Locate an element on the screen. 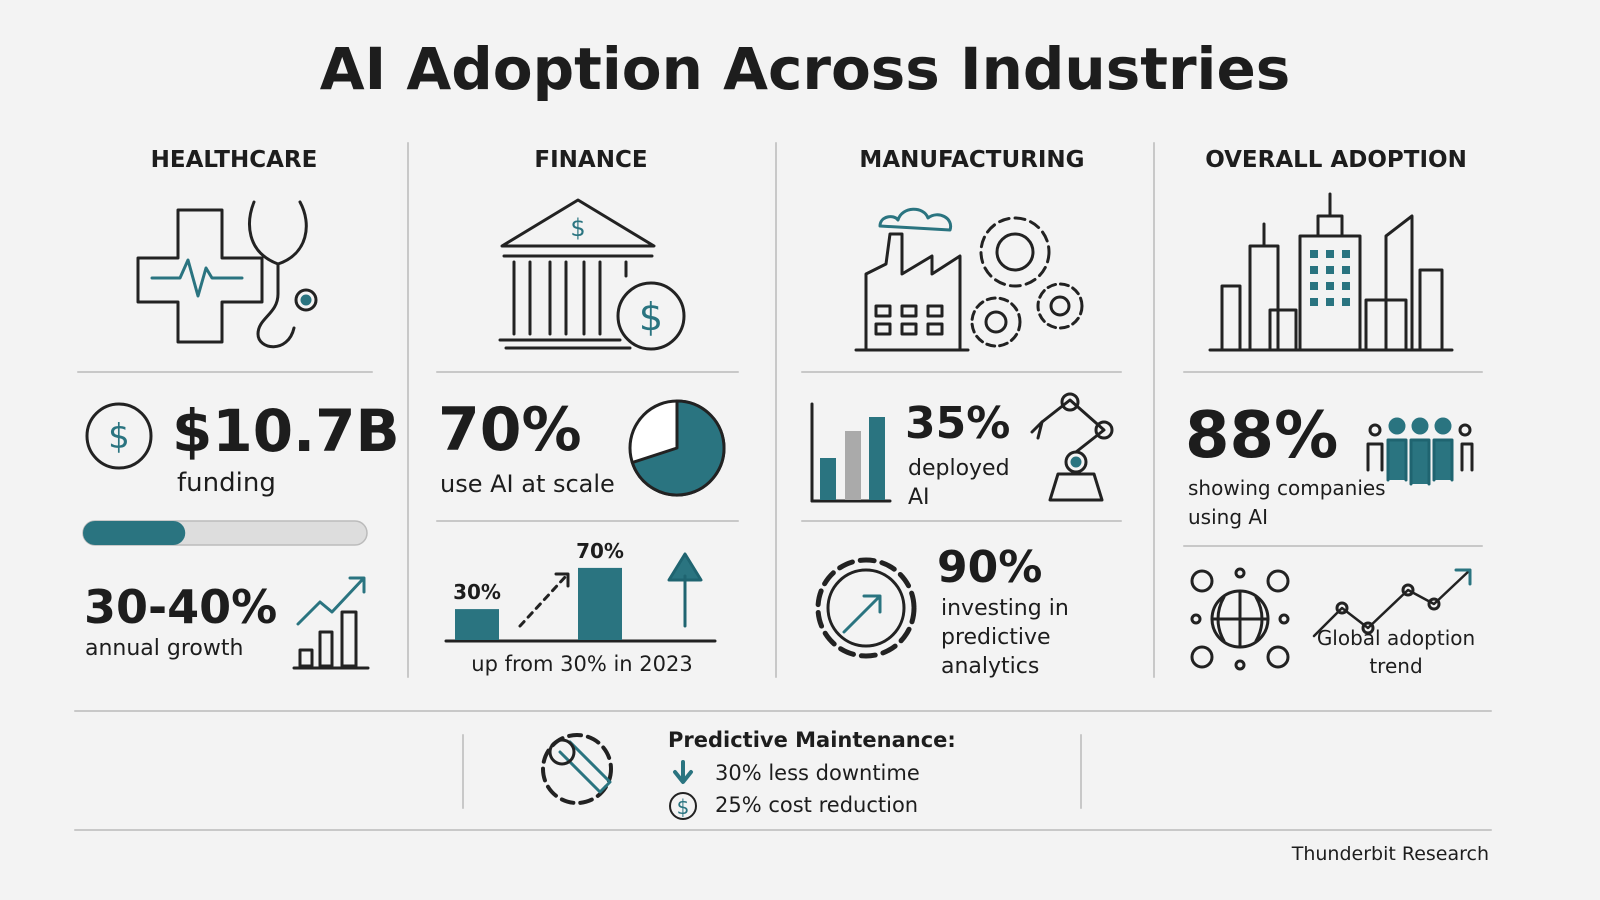 Image resolution: width=1600 pixels, height=900 pixels. footer-item: 30% less downtime is located at coordinates (817, 773).